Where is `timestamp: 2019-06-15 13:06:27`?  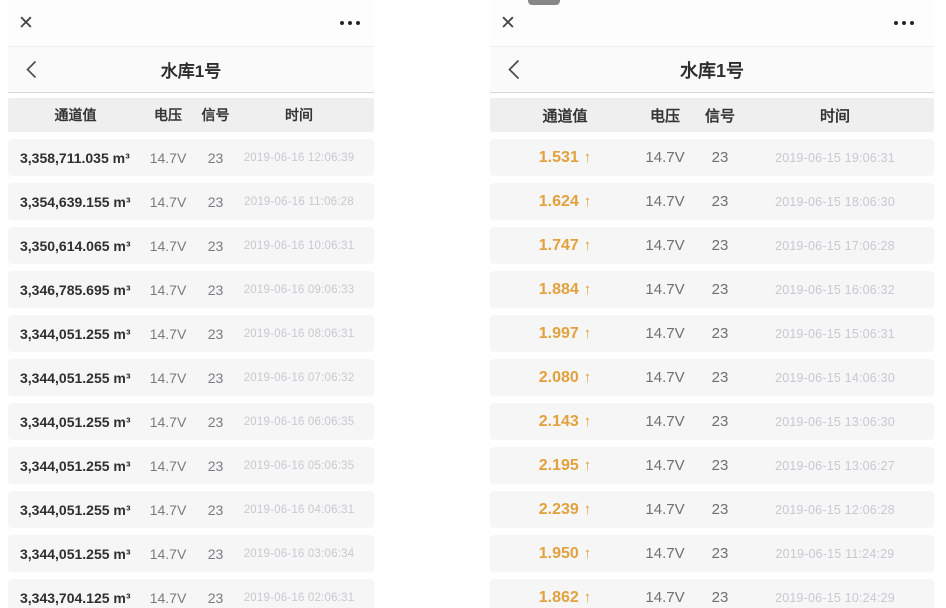
timestamp: 2019-06-15 13:06:27 is located at coordinates (835, 465).